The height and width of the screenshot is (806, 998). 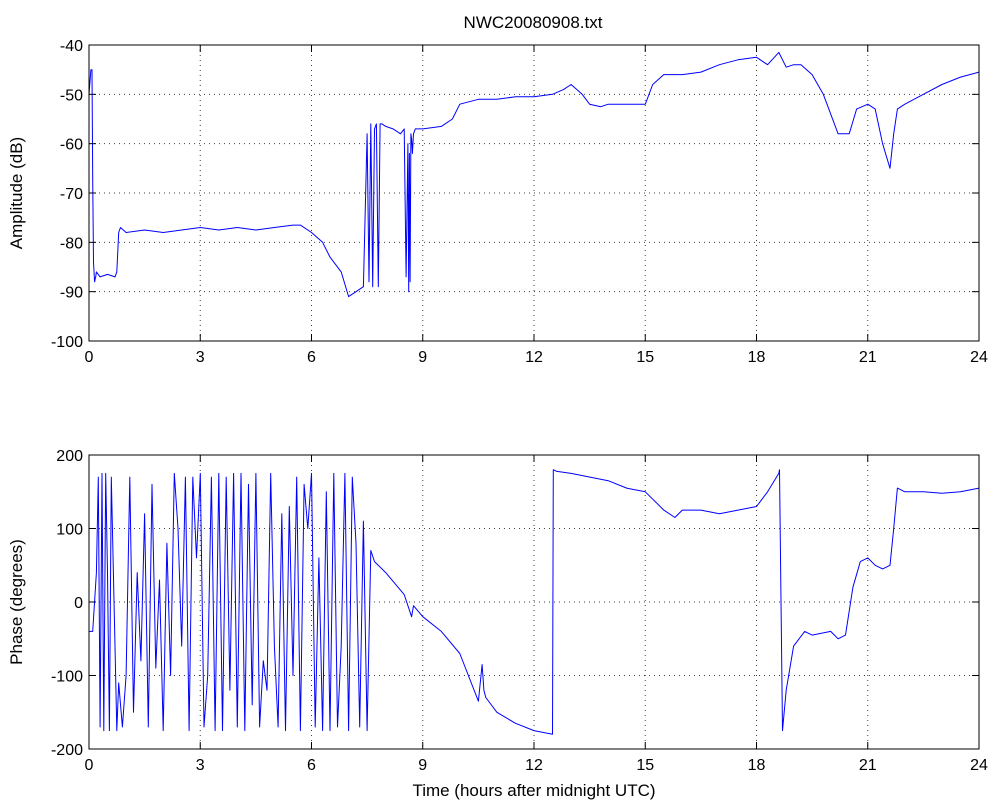 I want to click on amplitude-ytick-label: -40, so click(x=71, y=46).